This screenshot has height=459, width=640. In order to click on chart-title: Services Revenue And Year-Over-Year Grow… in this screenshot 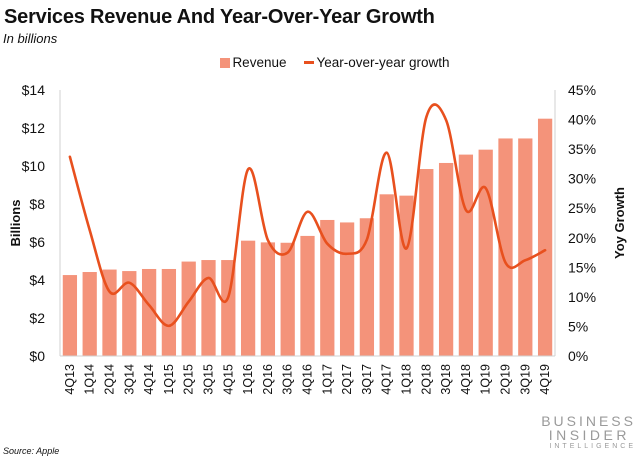, I will do `click(219, 17)`.